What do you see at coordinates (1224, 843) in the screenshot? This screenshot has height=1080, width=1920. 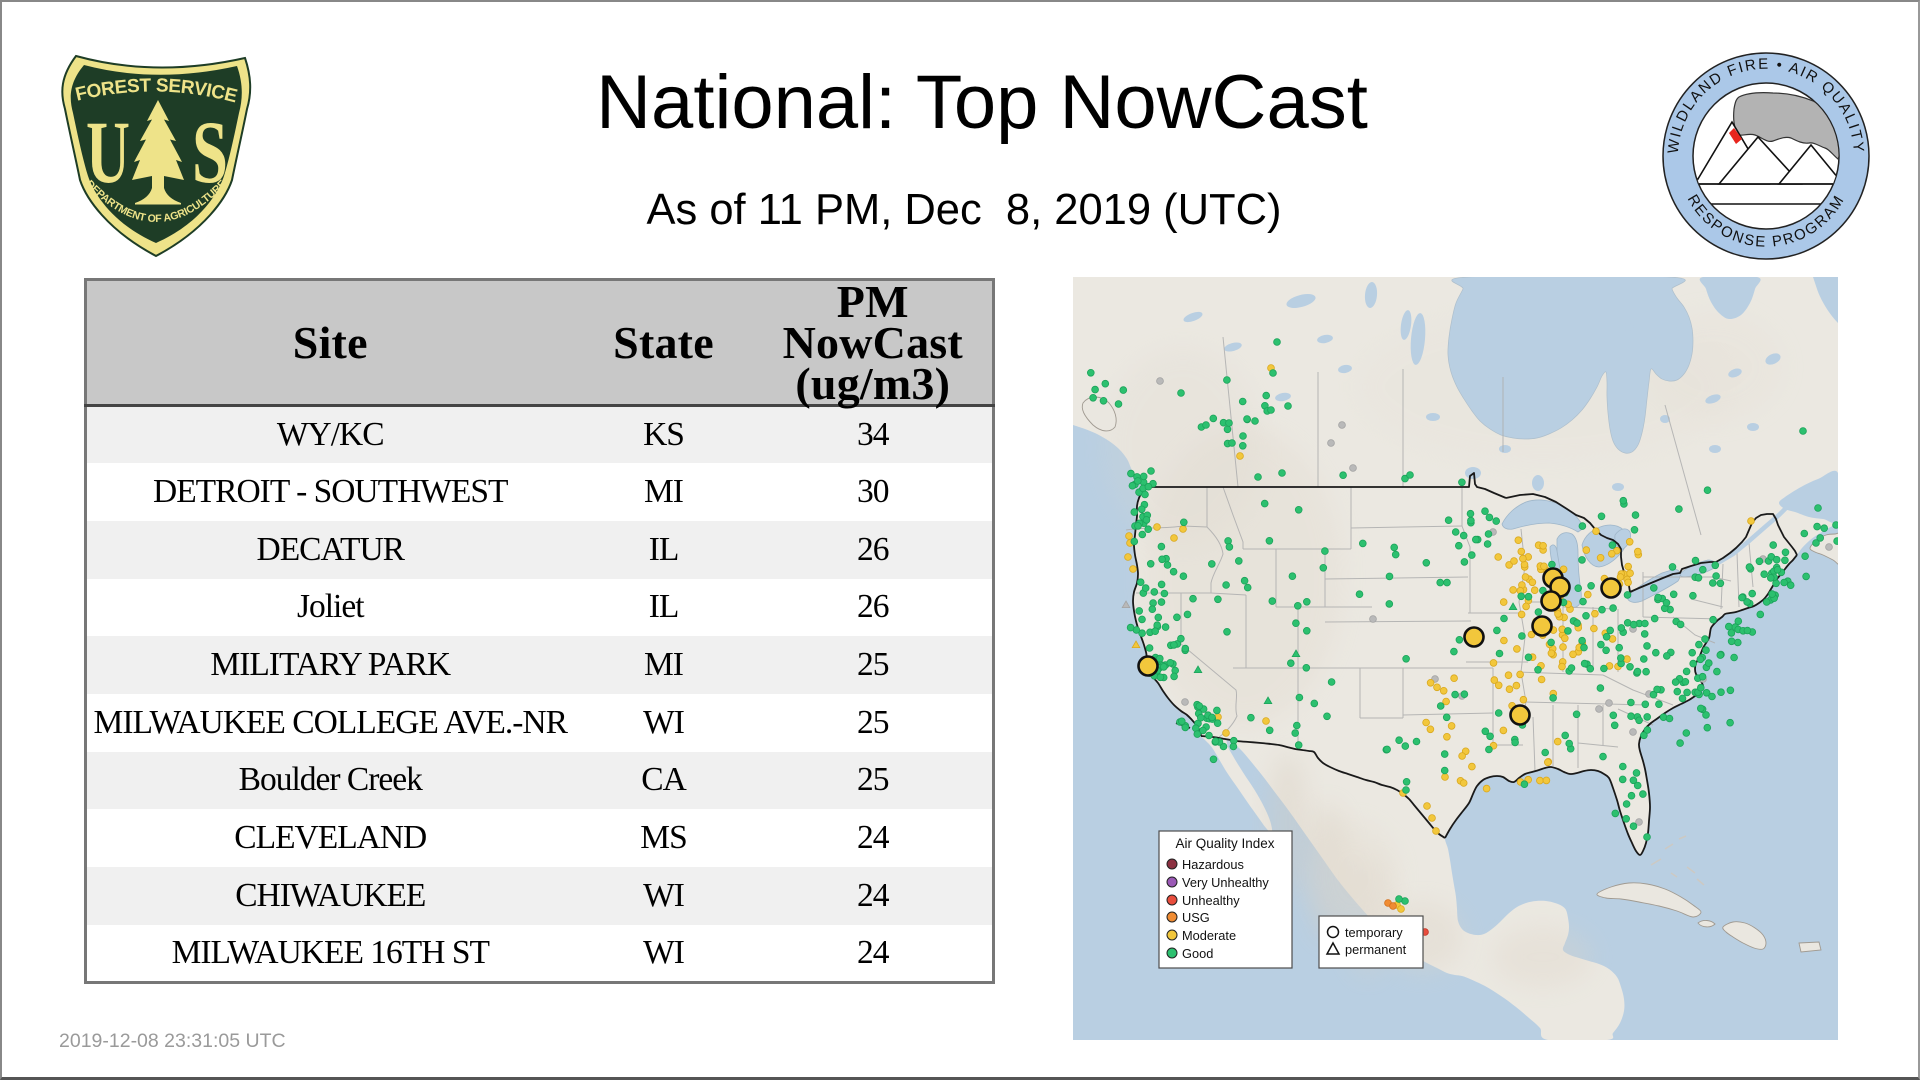 I see `svg-text: Air Quality Index` at bounding box center [1224, 843].